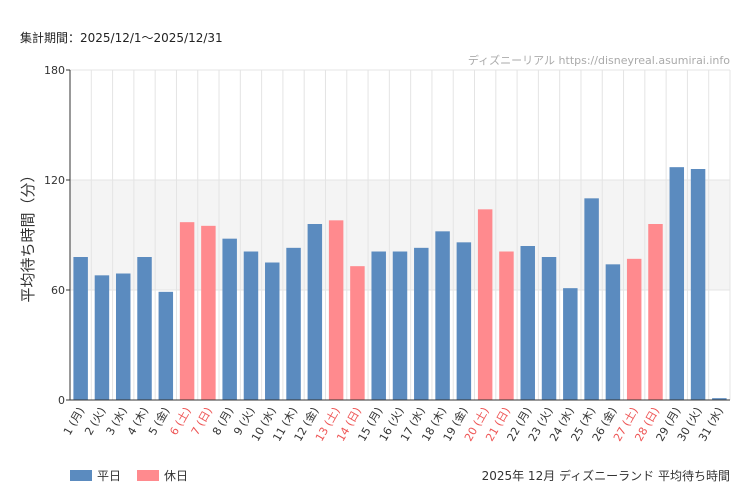 The image size is (750, 500). Describe the element at coordinates (81, 475) in the screenshot. I see `legend-swatch-weekday` at that location.